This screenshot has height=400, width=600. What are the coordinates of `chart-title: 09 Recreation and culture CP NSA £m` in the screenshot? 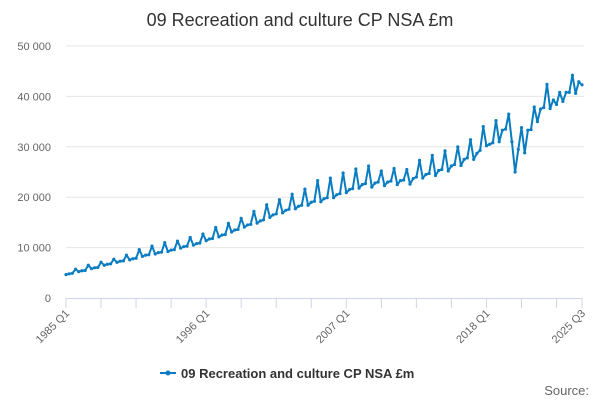 It's located at (300, 20).